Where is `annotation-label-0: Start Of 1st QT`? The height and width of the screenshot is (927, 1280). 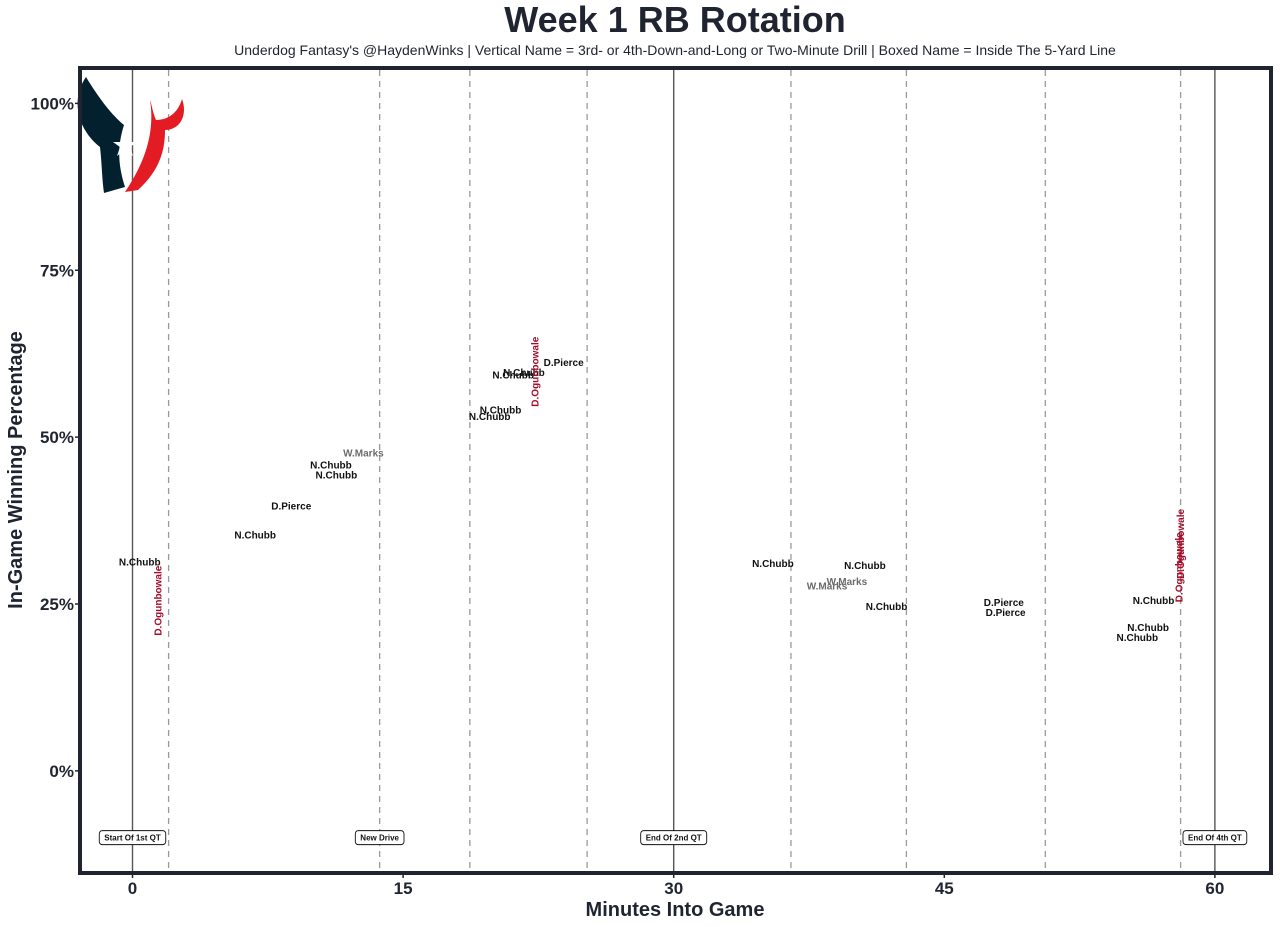 annotation-label-0: Start Of 1st QT is located at coordinates (132, 838).